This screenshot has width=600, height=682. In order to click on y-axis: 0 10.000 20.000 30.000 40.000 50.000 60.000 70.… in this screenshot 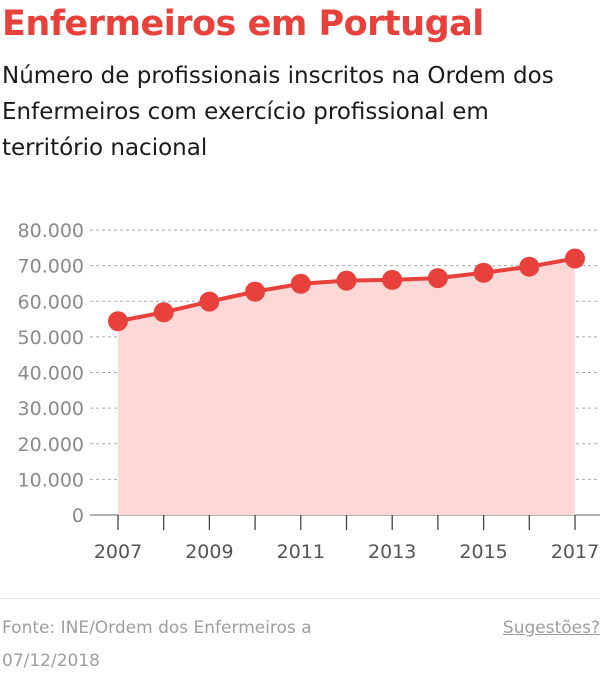, I will do `click(51, 373)`.